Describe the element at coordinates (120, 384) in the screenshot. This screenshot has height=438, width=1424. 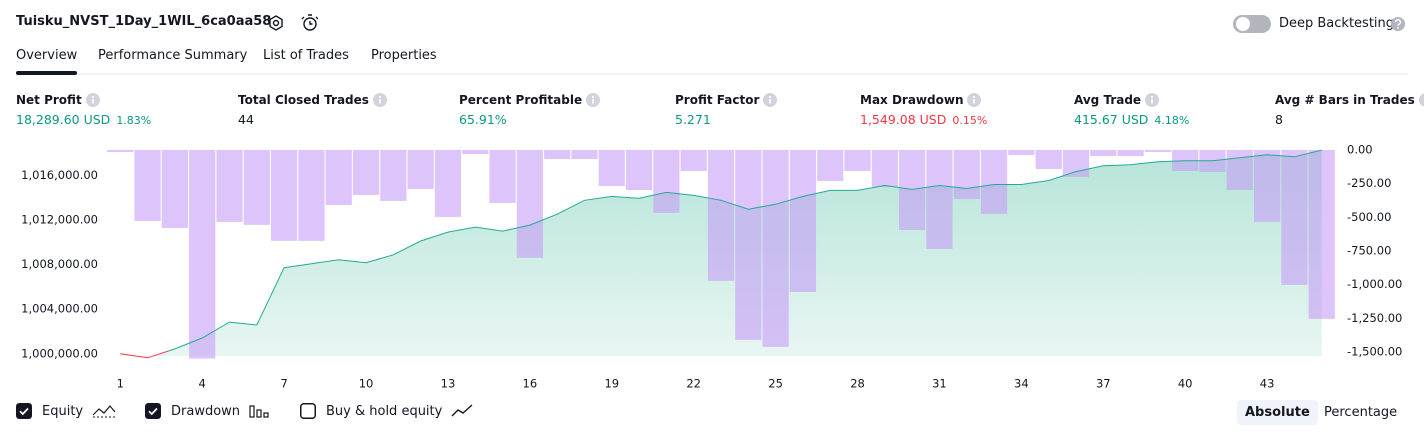
I see `x-tick-label: 1` at that location.